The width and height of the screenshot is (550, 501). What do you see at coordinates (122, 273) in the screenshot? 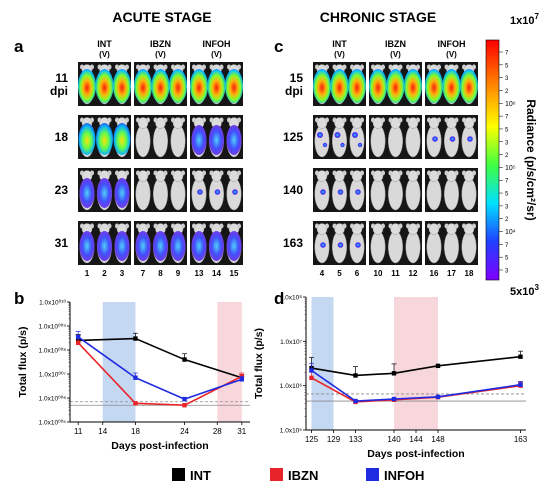
I see `mouse-number: 3` at bounding box center [122, 273].